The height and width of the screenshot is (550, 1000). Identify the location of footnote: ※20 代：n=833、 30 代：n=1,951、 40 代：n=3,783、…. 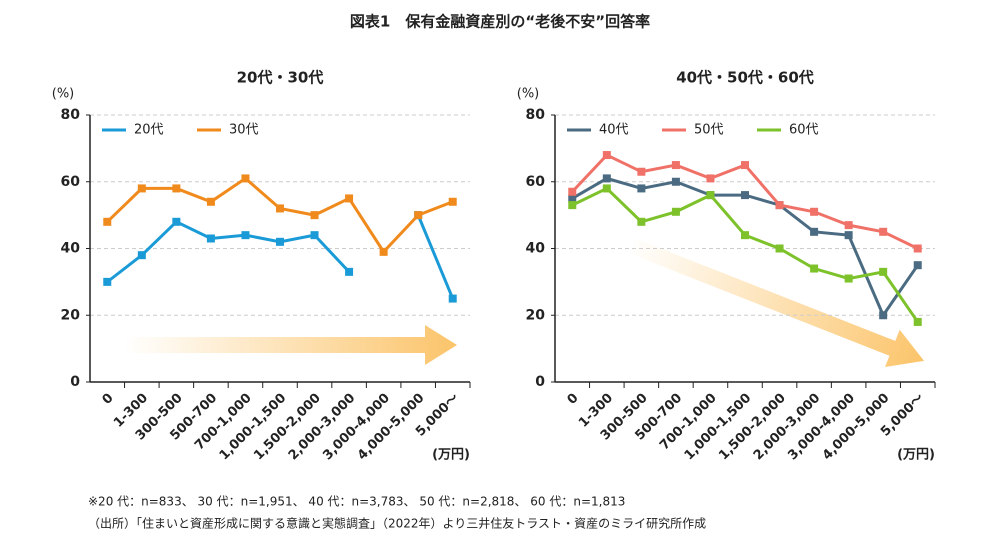
(356, 502).